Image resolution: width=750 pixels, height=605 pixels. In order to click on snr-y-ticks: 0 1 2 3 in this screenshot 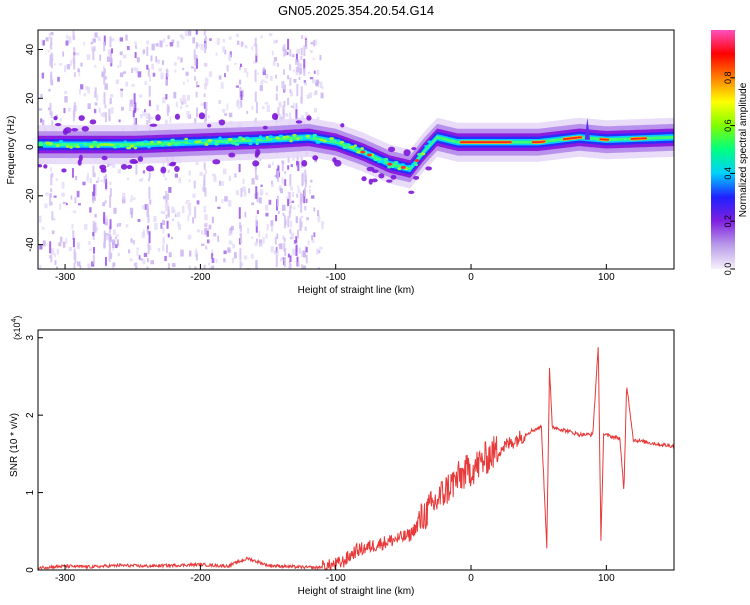, I will do `click(34, 454)`.